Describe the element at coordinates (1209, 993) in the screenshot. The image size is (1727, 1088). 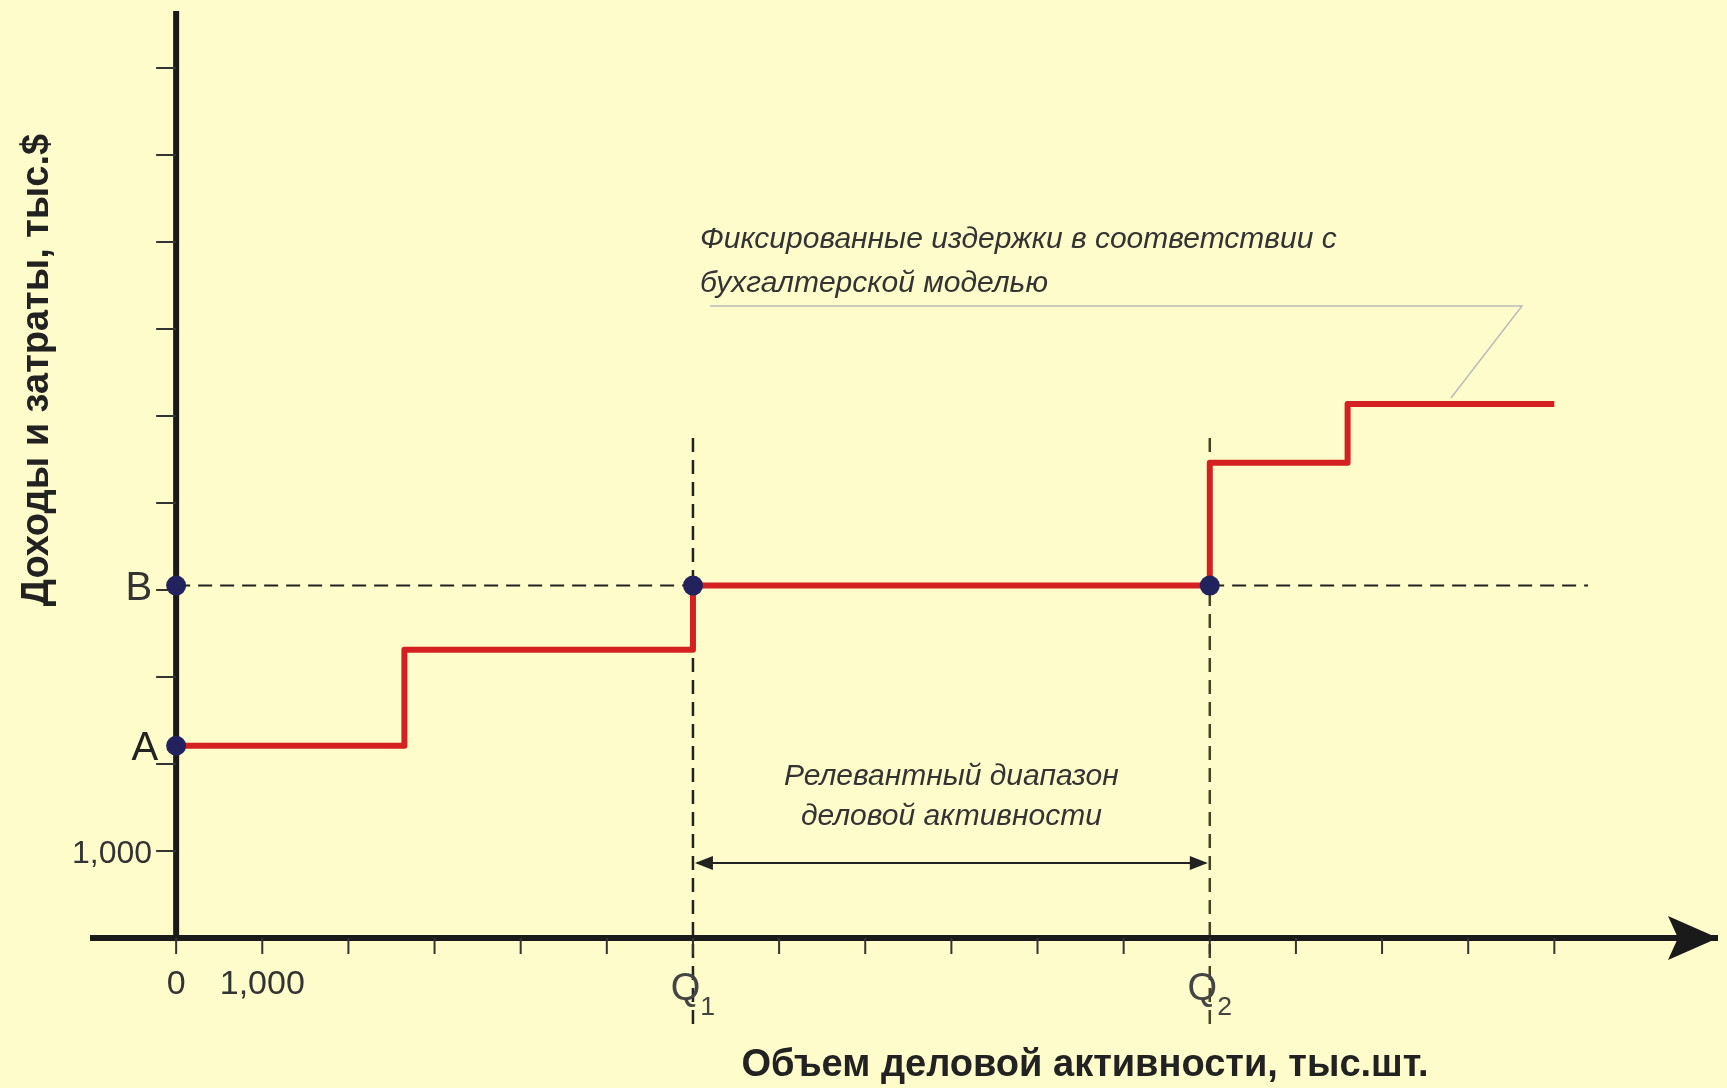
I see `ref-line-label: Q$_{2}$` at that location.